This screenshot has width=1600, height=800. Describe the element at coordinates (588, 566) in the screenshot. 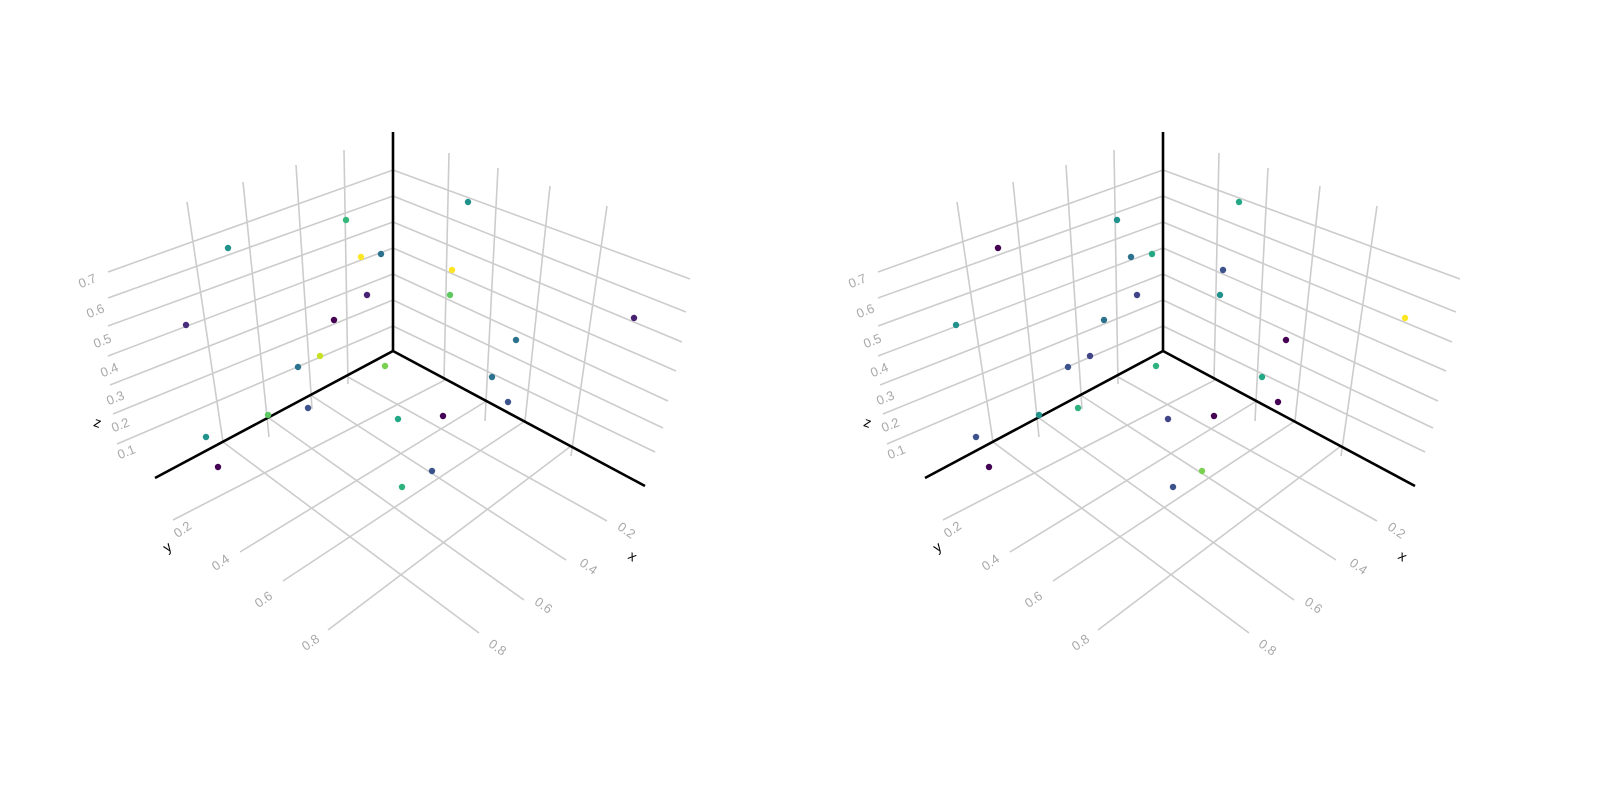

I see `x-tick-label: 0.4` at that location.